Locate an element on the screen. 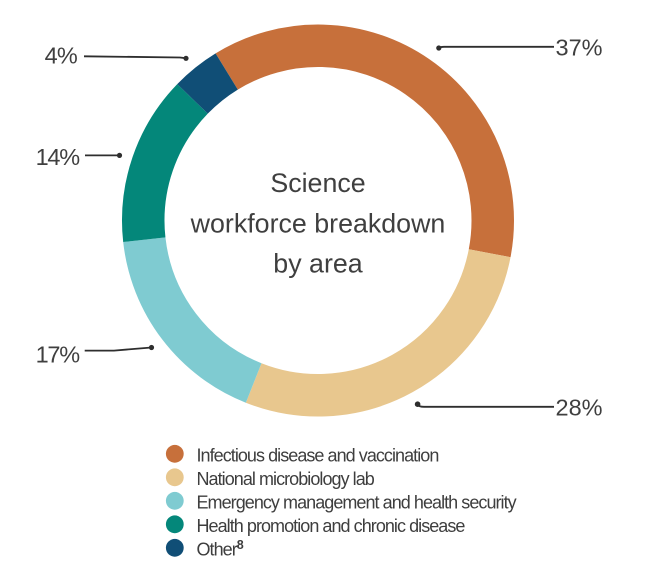 The image size is (668, 582). svg-text: 28% is located at coordinates (579, 408).